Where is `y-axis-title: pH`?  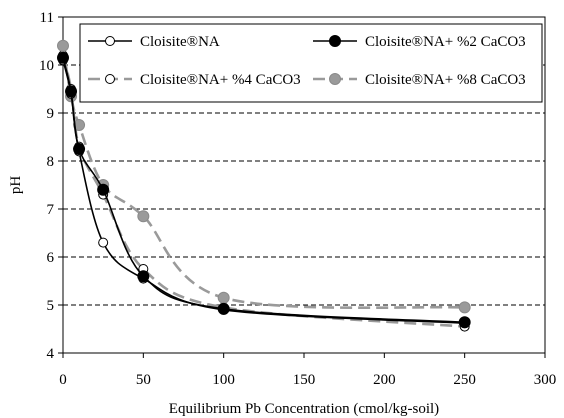 y-axis-title: pH is located at coordinates (16, 185).